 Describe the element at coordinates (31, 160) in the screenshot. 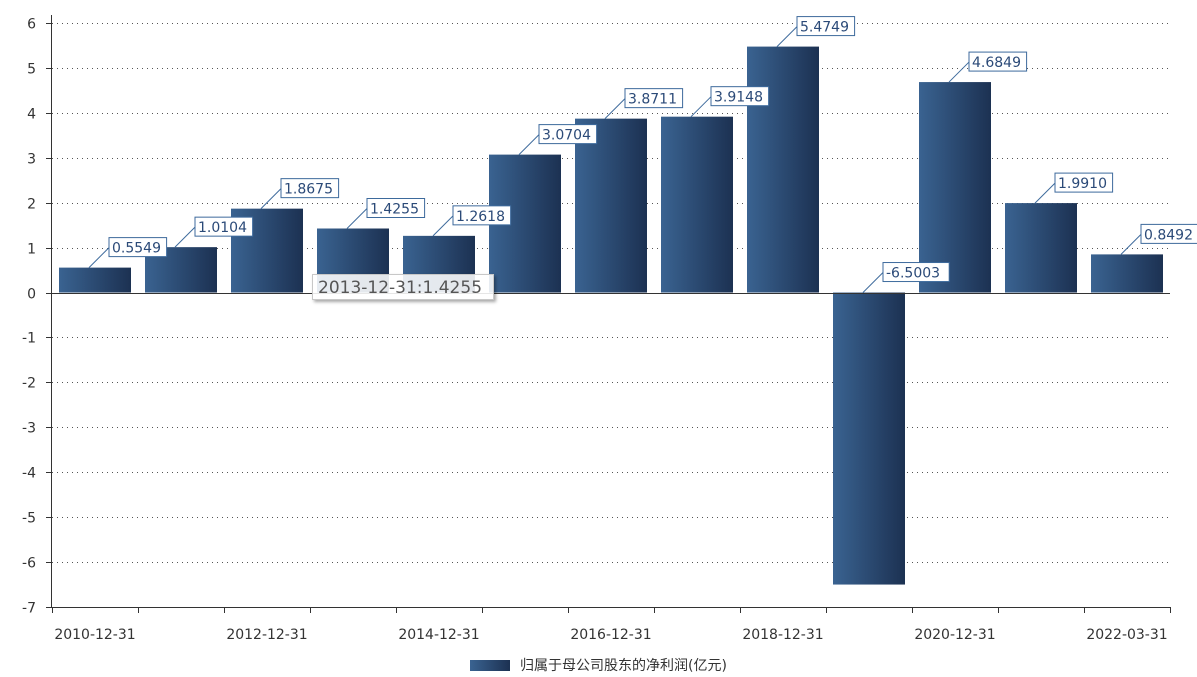

I see `y-tick-label: 3` at that location.